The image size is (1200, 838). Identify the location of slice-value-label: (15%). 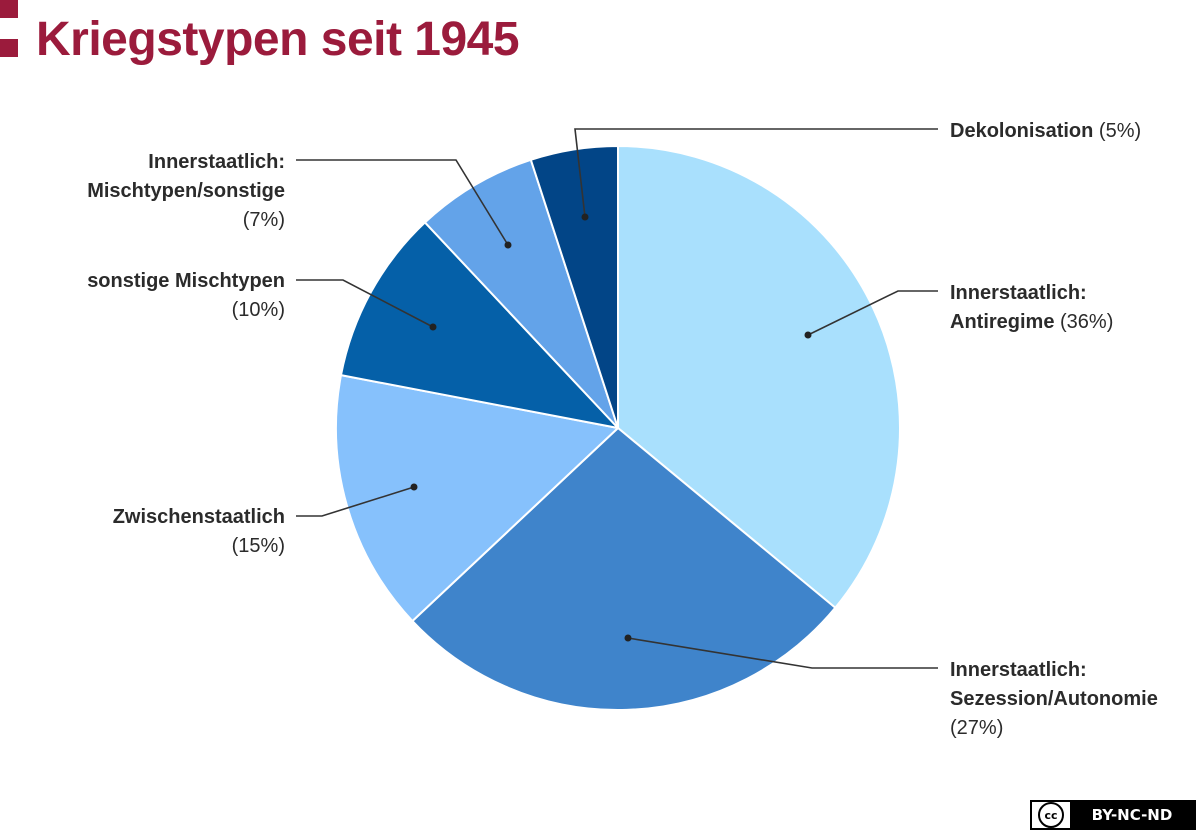
(258, 546).